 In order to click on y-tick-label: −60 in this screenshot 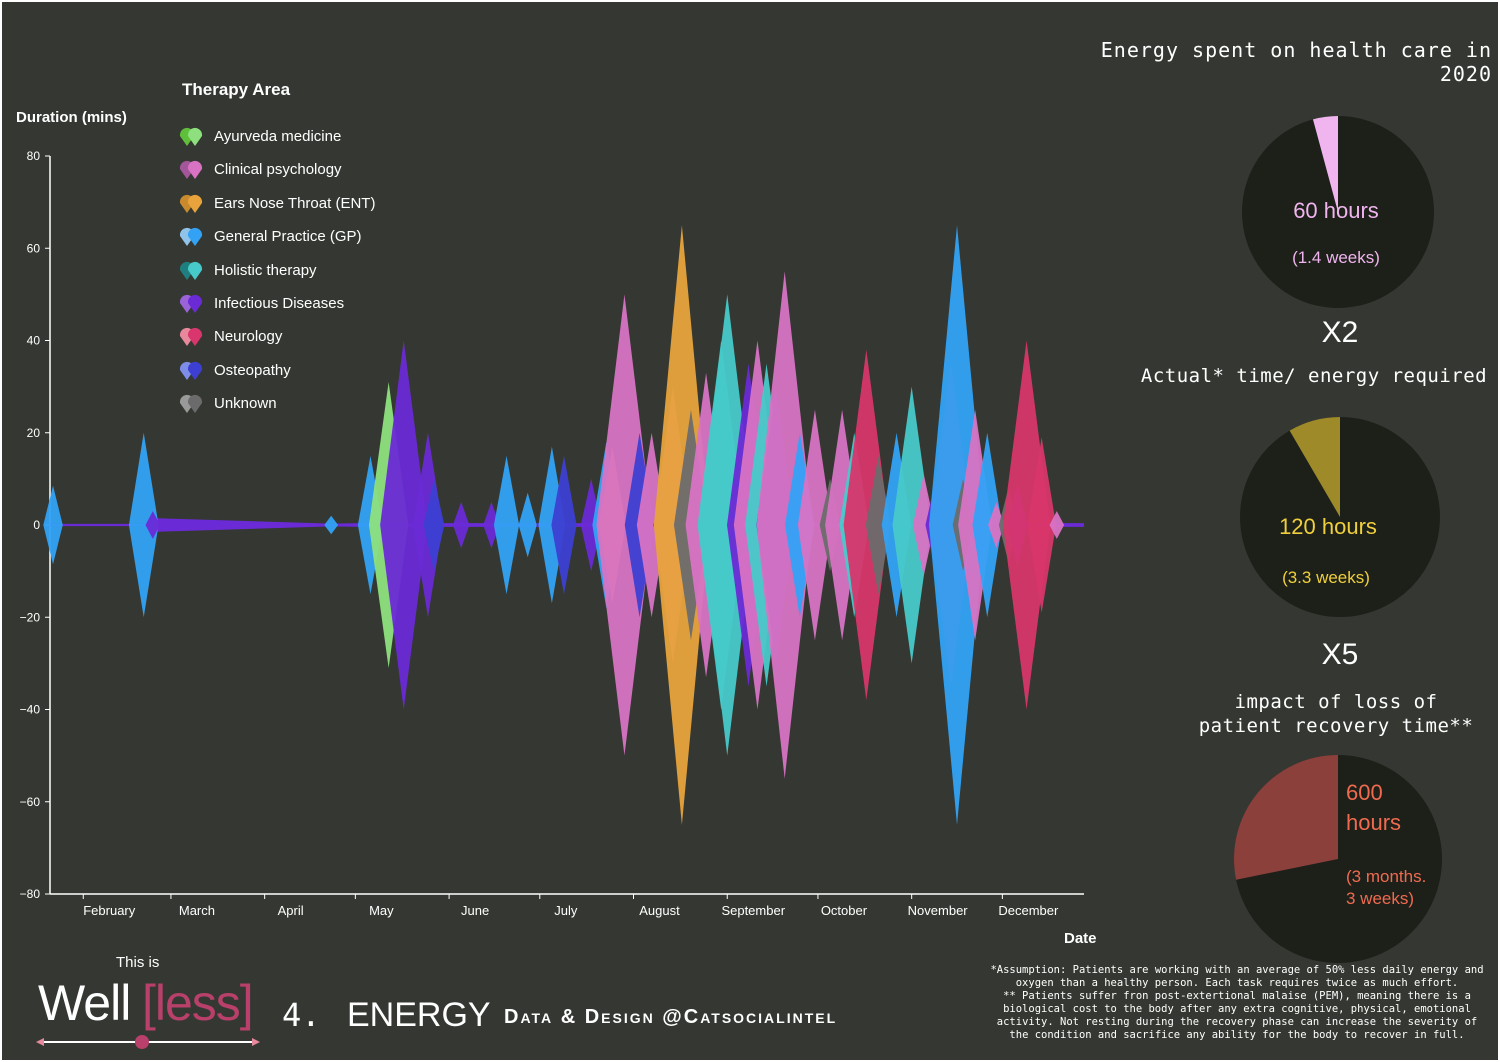, I will do `click(30, 802)`.